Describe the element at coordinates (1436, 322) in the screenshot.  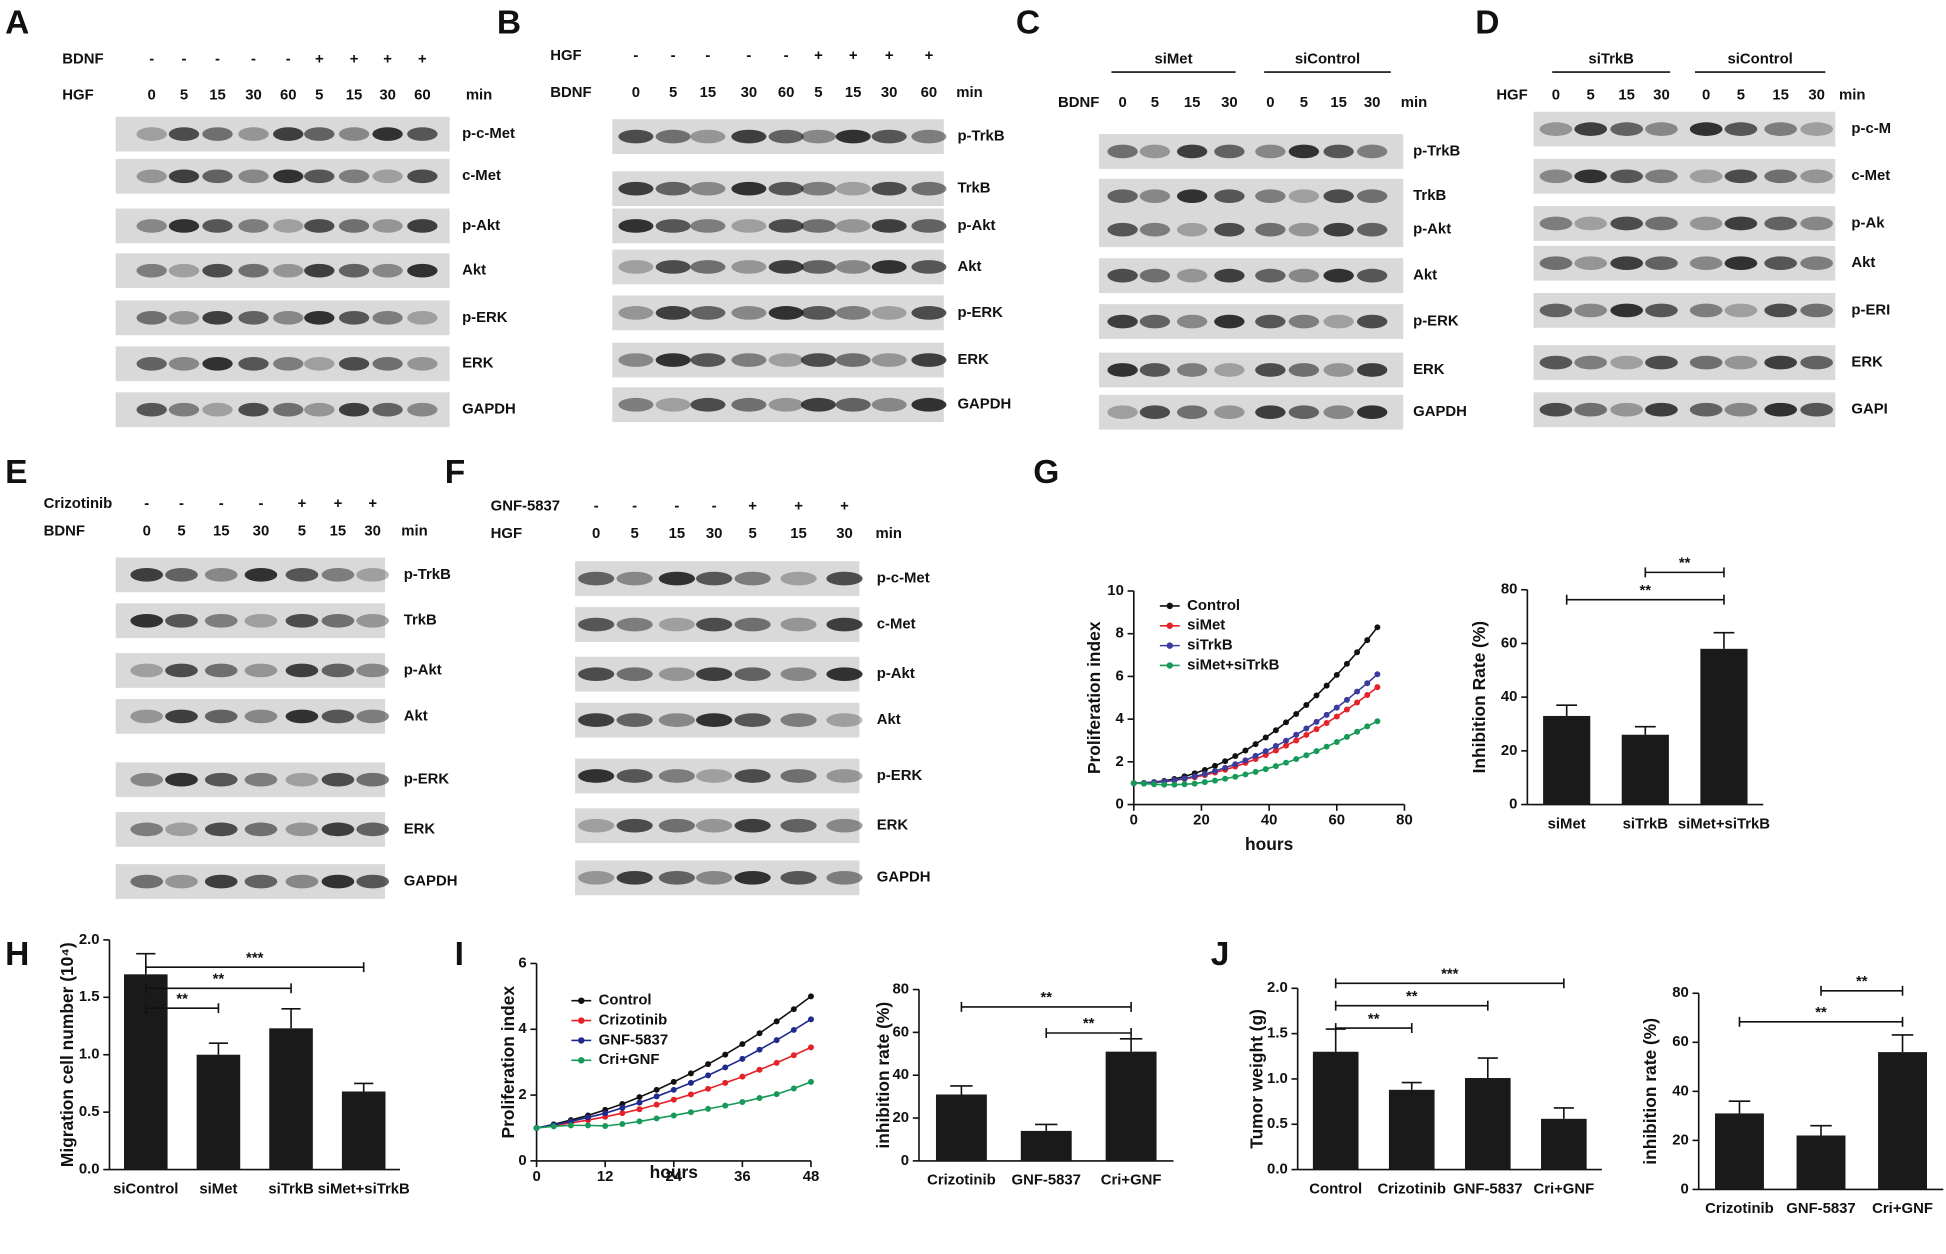
I see `band-label: p-ERK` at that location.